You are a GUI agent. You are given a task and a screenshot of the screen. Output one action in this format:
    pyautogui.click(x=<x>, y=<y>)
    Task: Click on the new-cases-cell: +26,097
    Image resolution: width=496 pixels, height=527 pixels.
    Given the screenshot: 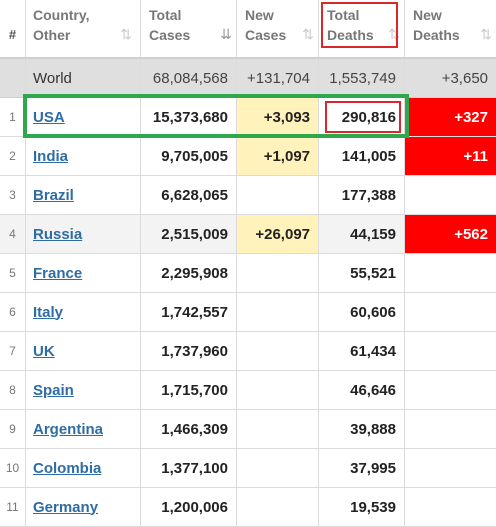 What is the action you would take?
    pyautogui.click(x=278, y=234)
    